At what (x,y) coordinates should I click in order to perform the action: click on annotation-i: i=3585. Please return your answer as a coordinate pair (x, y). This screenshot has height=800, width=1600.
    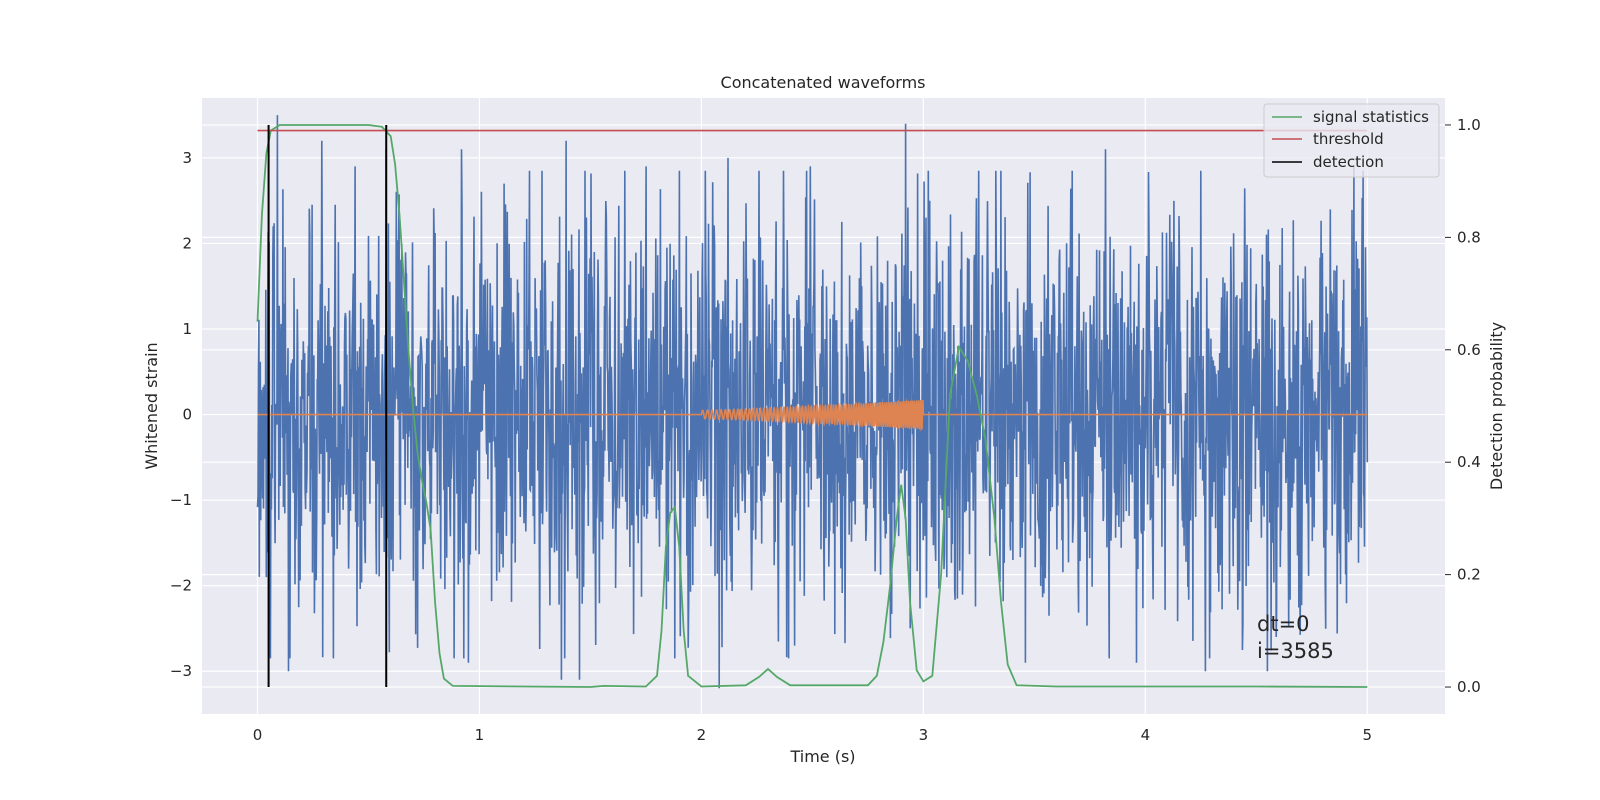
    Looking at the image, I should click on (1295, 651).